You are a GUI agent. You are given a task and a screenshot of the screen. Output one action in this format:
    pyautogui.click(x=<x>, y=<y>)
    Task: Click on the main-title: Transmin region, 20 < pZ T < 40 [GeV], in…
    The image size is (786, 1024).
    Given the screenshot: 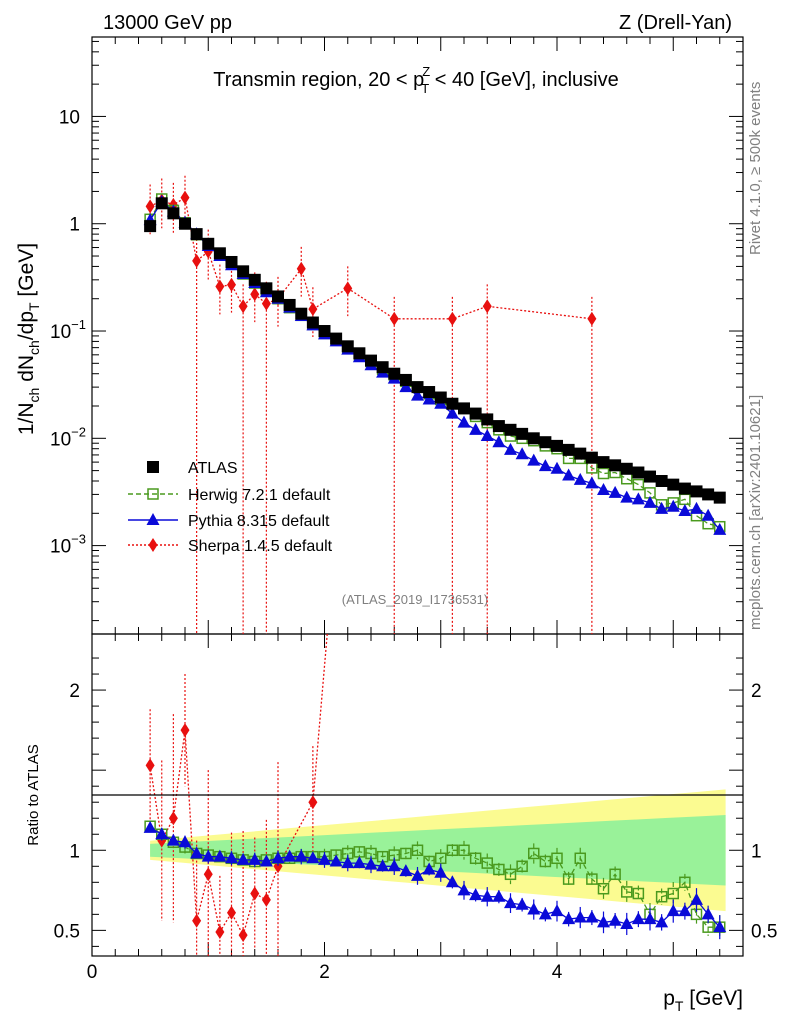 What is the action you would take?
    pyautogui.click(x=416, y=80)
    